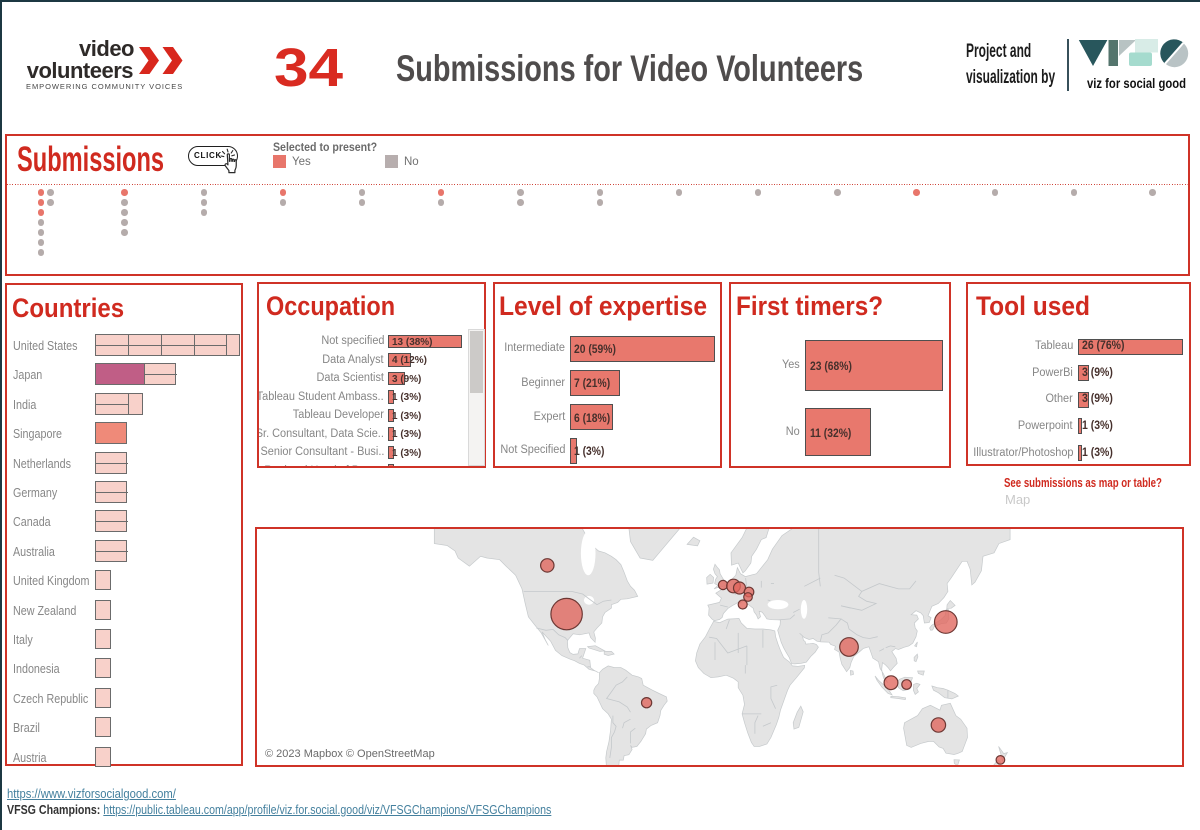 Image resolution: width=1200 pixels, height=830 pixels. What do you see at coordinates (350, 754) in the screenshot?
I see `svg-text: © 2023 Mapbox © OpenStreetMap` at bounding box center [350, 754].